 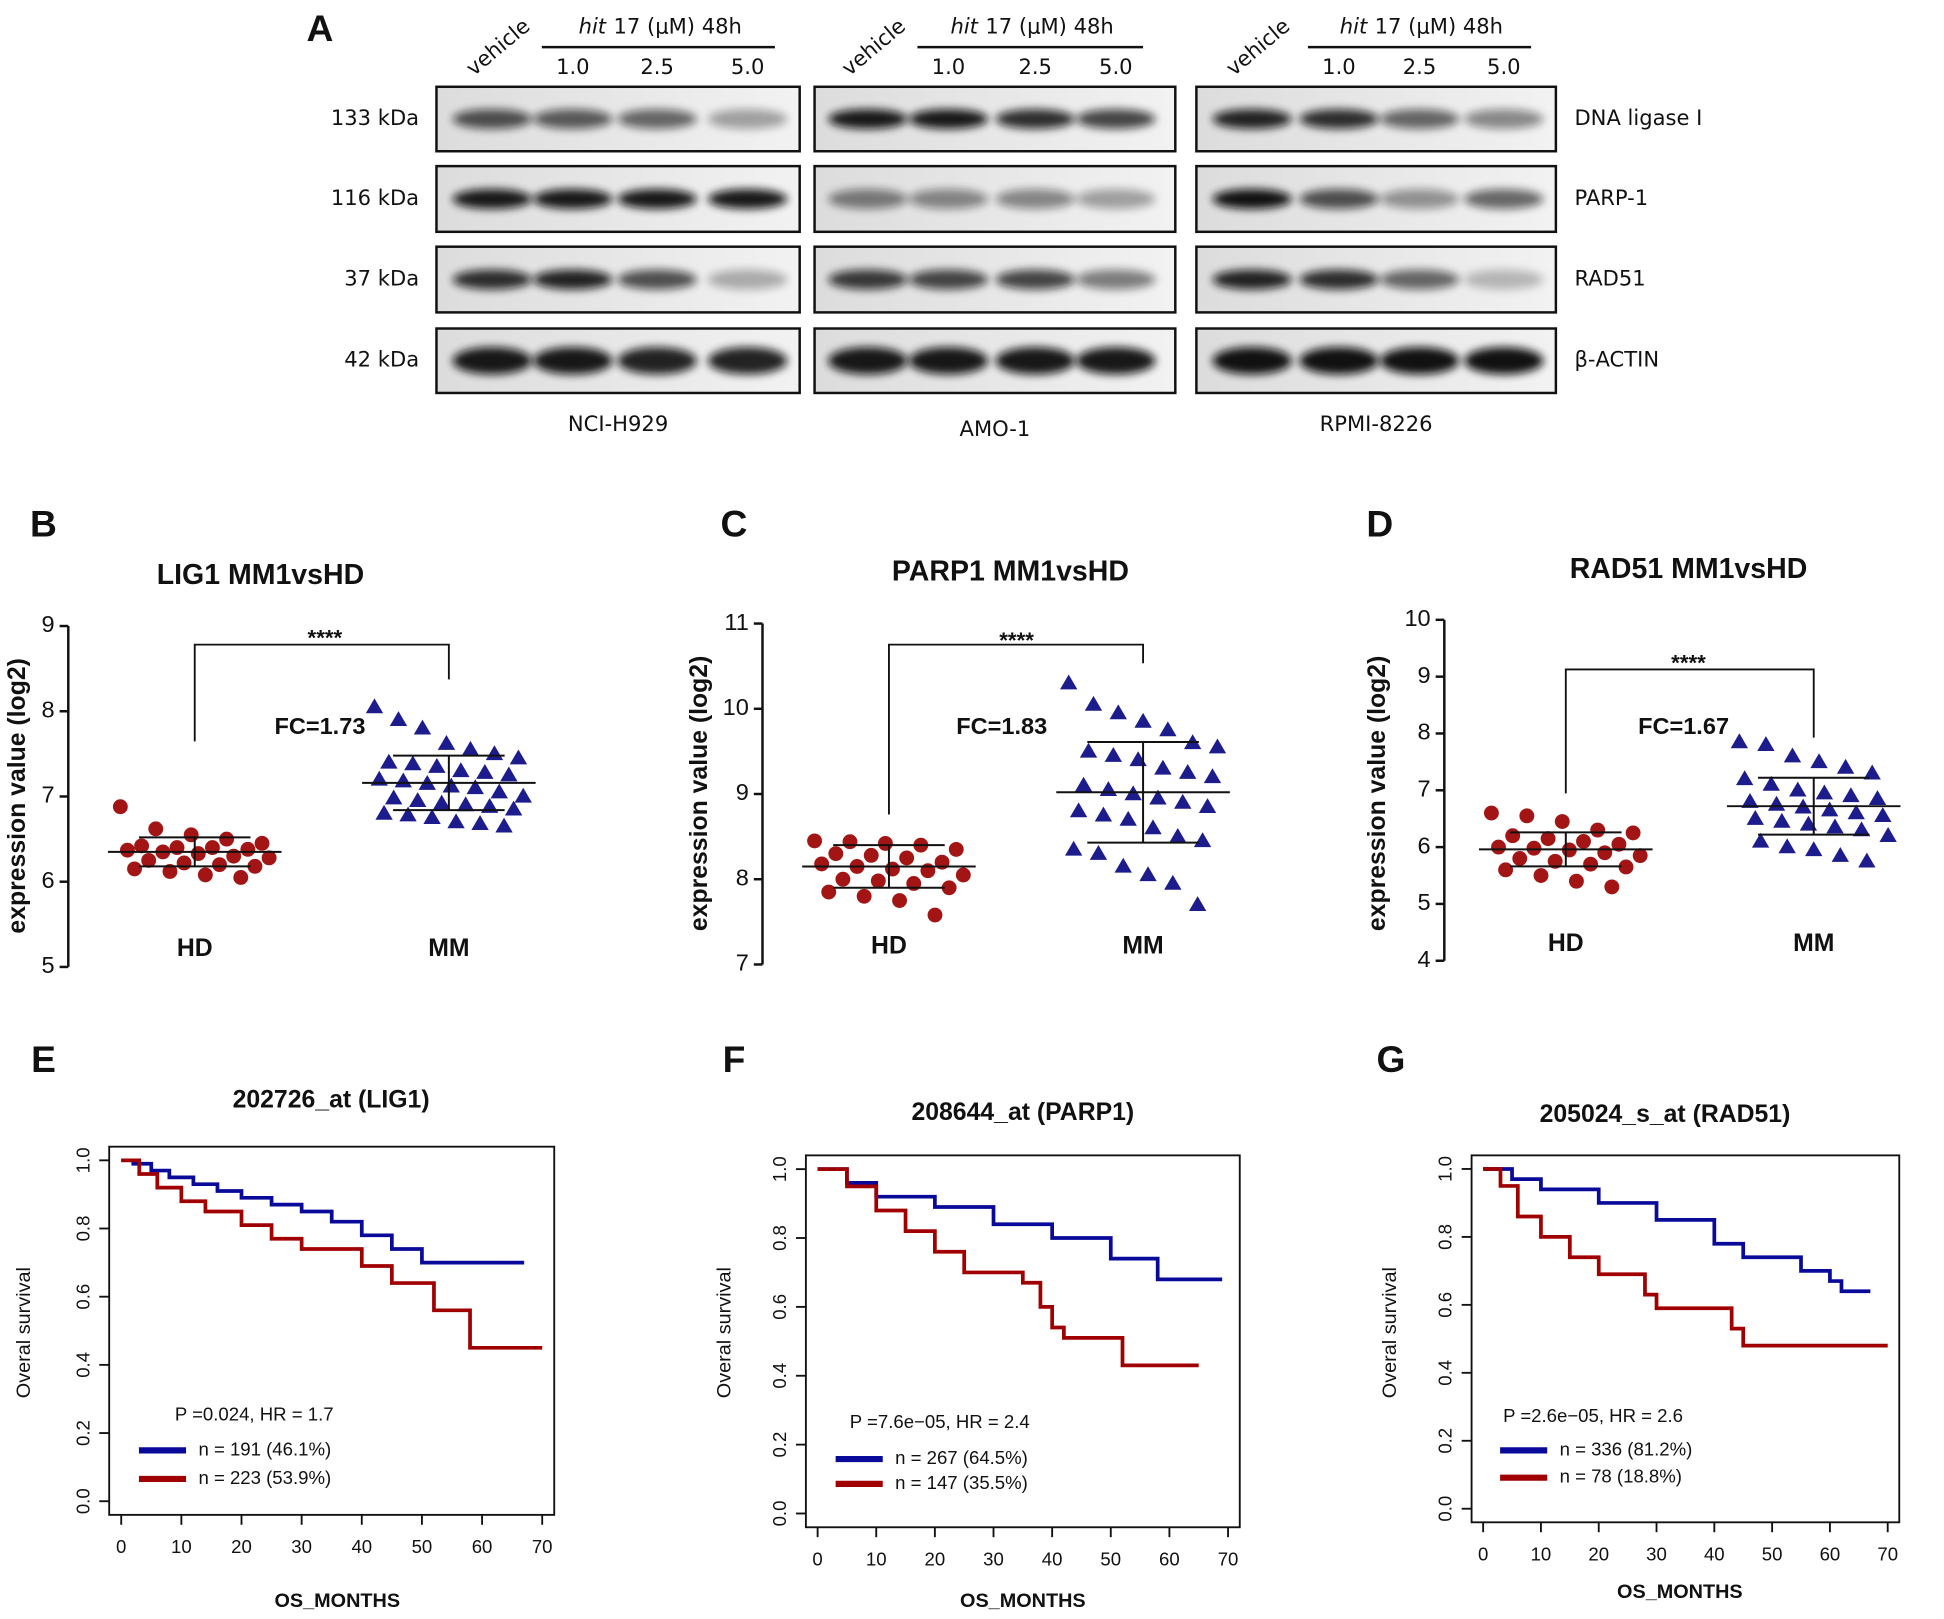 What do you see at coordinates (1665, 1114) in the screenshot?
I see `chart-title: 205024_s_at (RAD51)` at bounding box center [1665, 1114].